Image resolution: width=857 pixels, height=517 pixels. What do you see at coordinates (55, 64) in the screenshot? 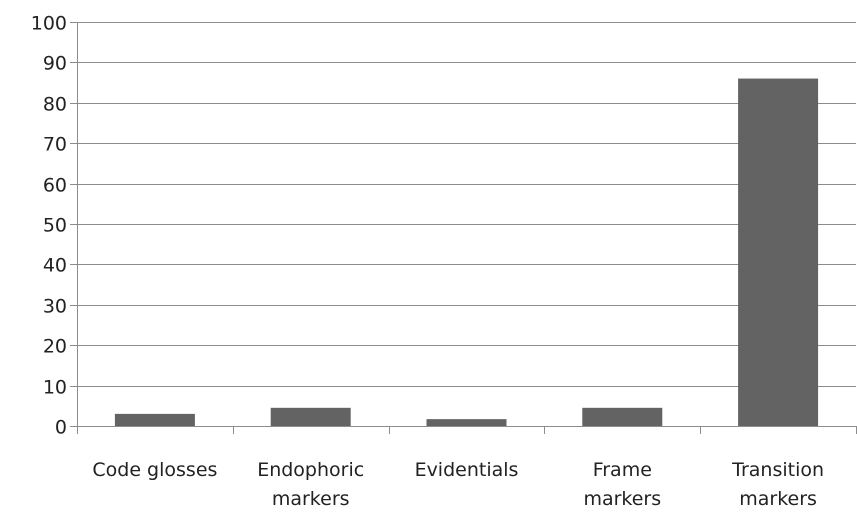
I see `y-tick-label: 90` at bounding box center [55, 64].